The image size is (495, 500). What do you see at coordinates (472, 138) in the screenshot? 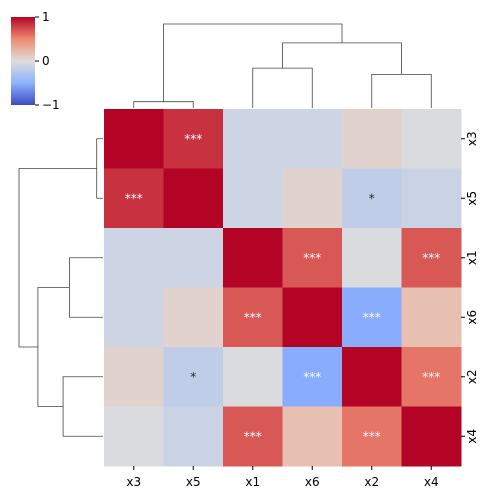
I see `row-tick-label: x3` at bounding box center [472, 138].